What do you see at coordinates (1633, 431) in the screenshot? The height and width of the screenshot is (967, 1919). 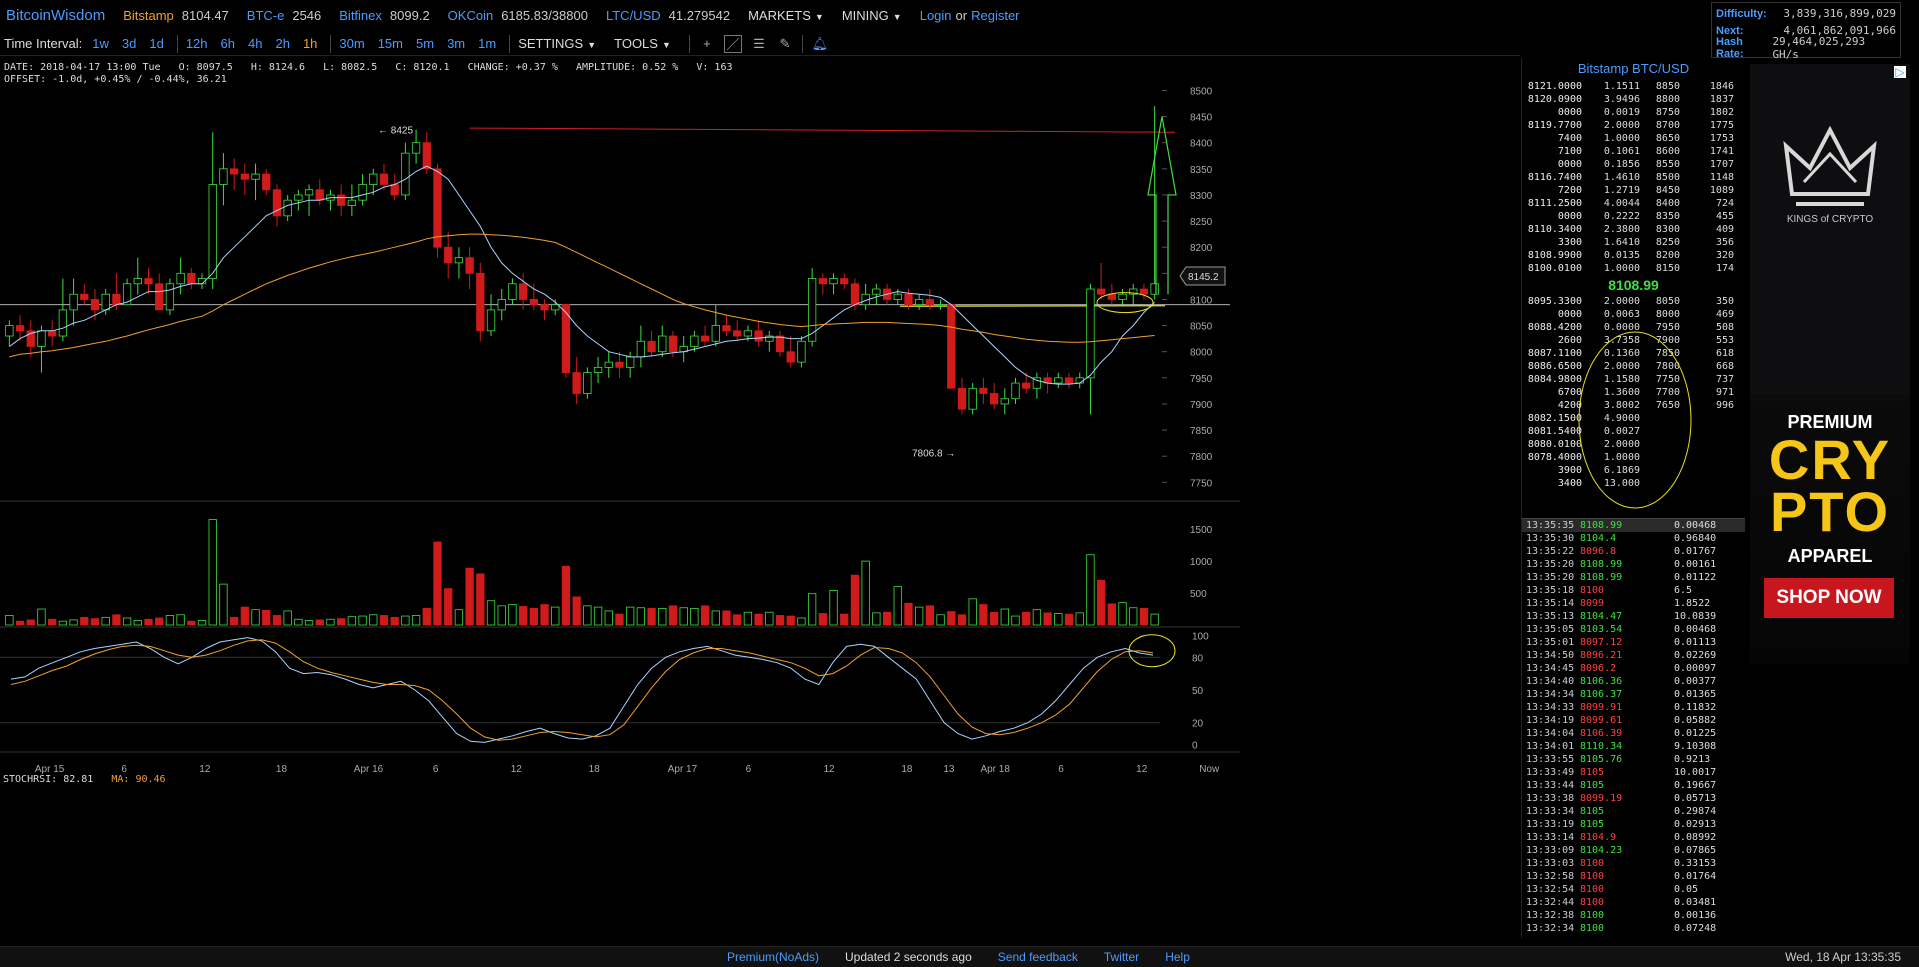 I see `bid-row: 8081.5400 0.0027` at bounding box center [1633, 431].